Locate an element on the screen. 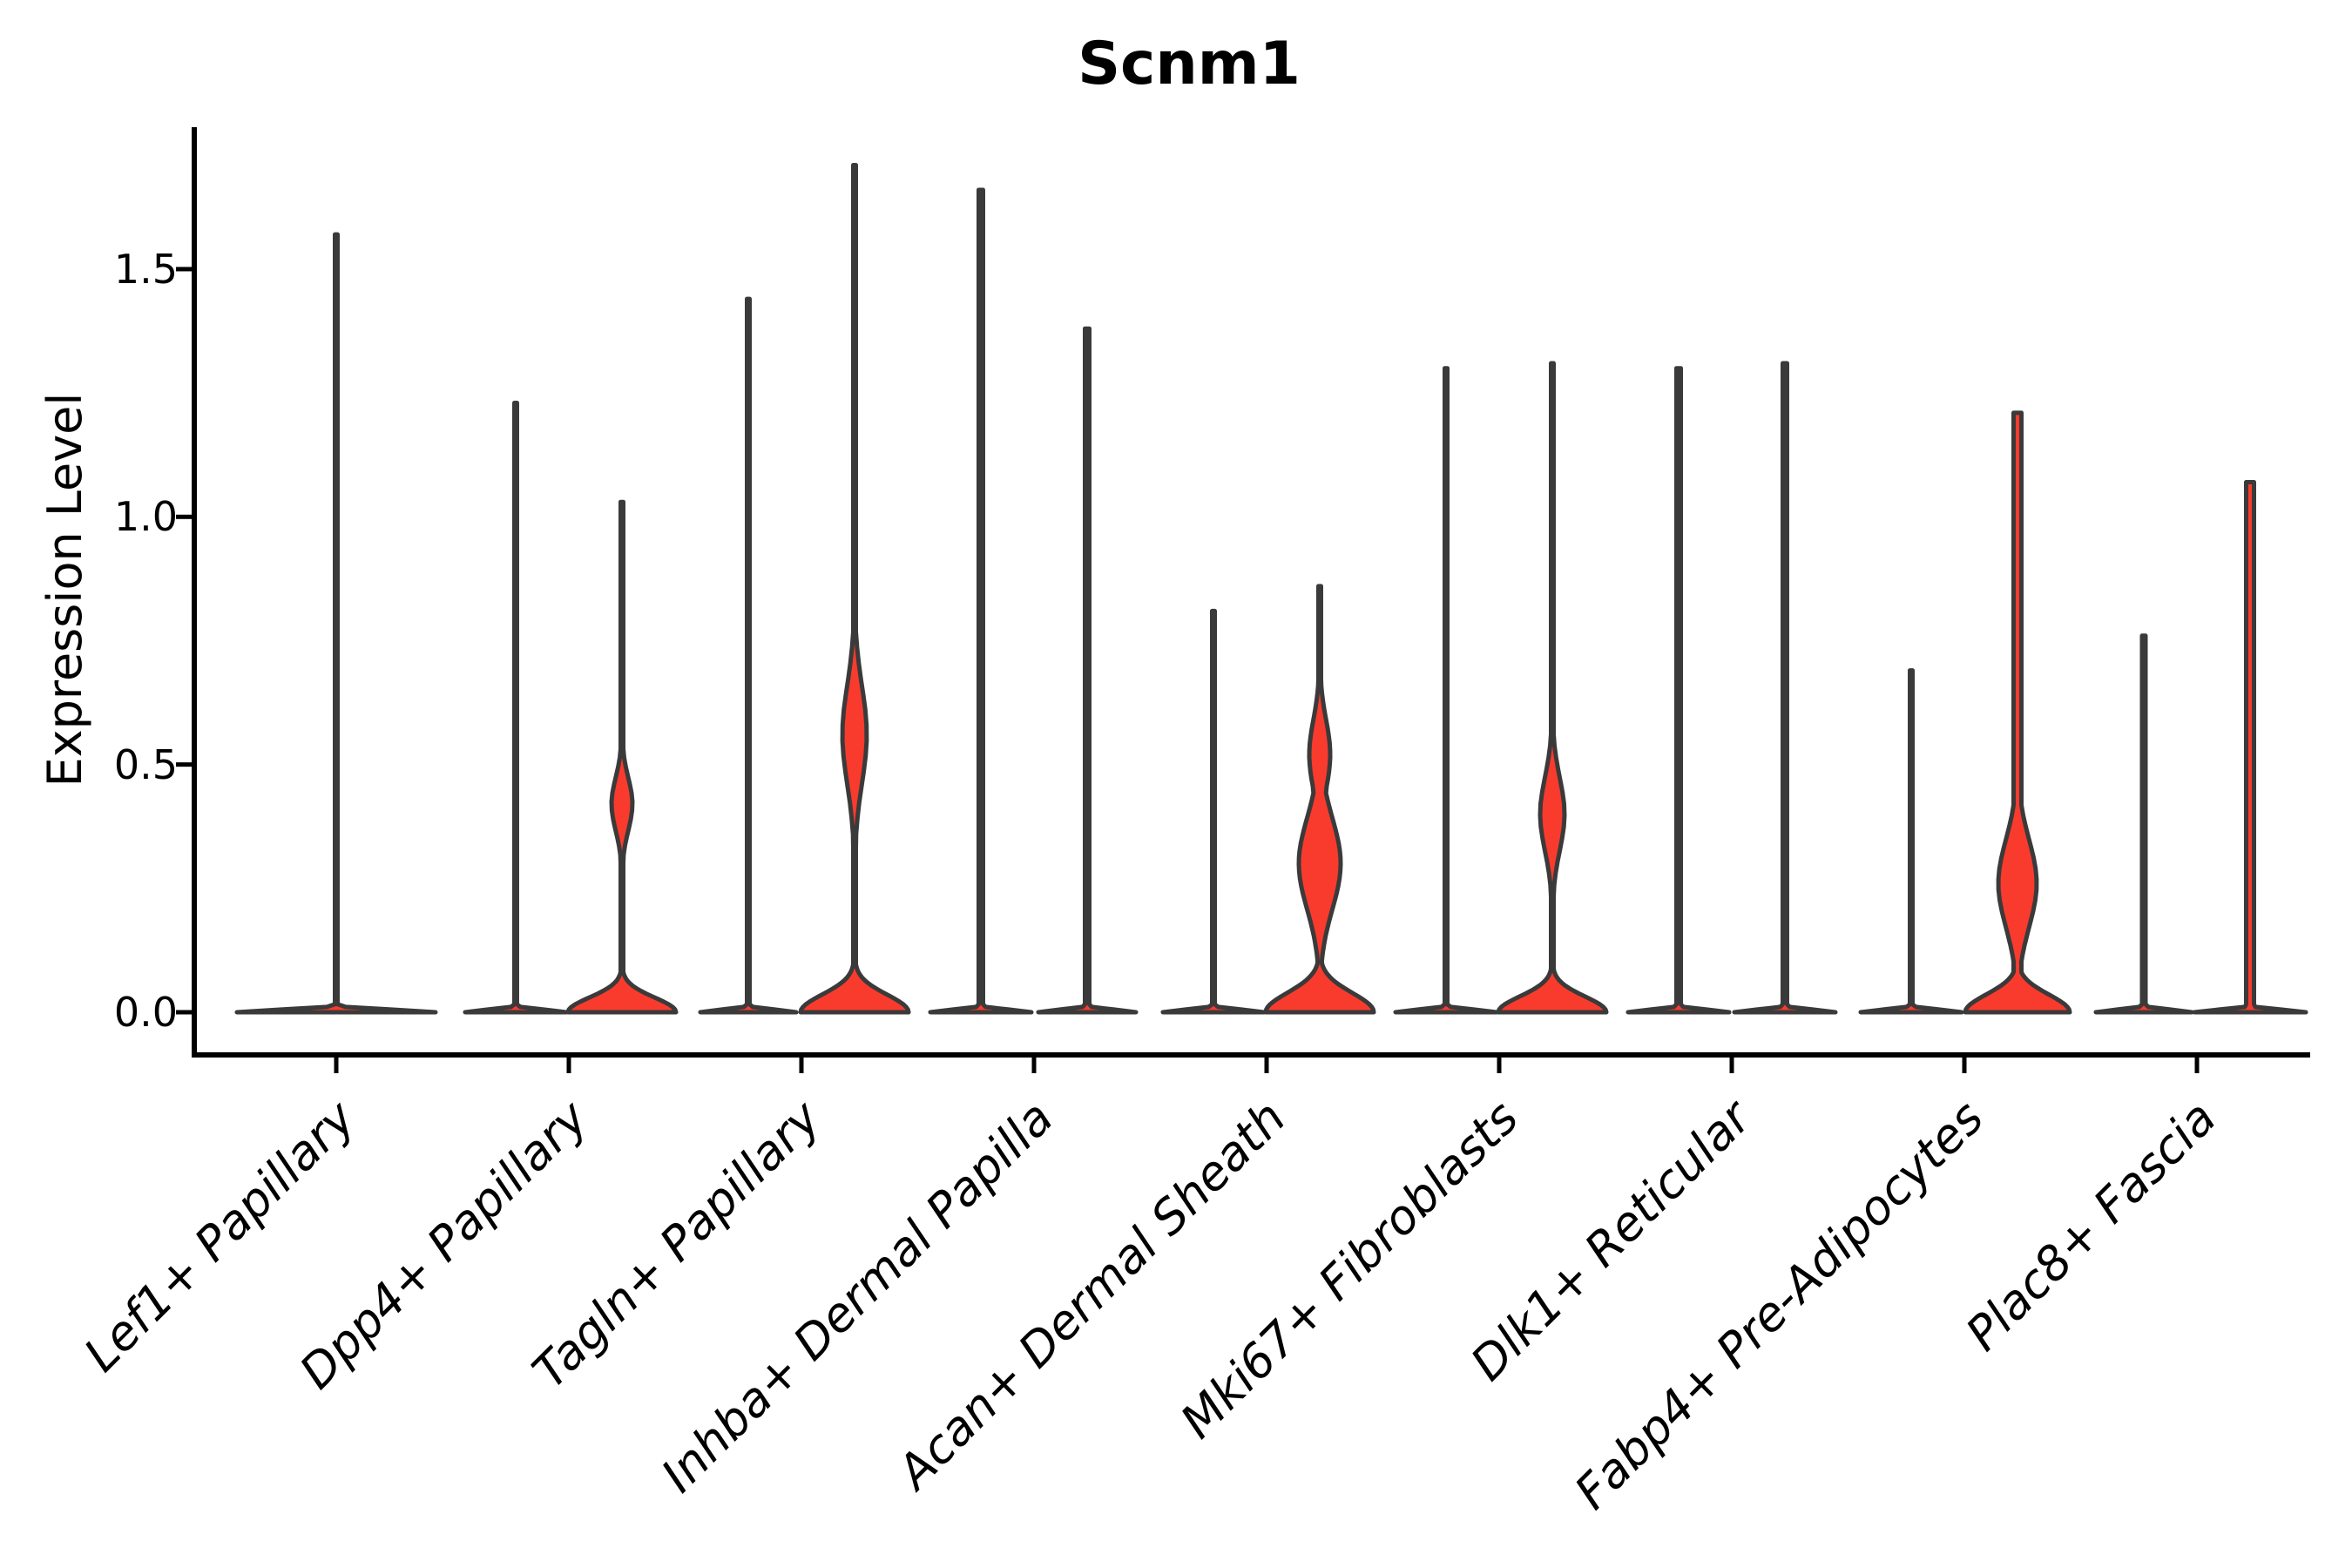  y-tick-label: 0.5 is located at coordinates (145, 764).